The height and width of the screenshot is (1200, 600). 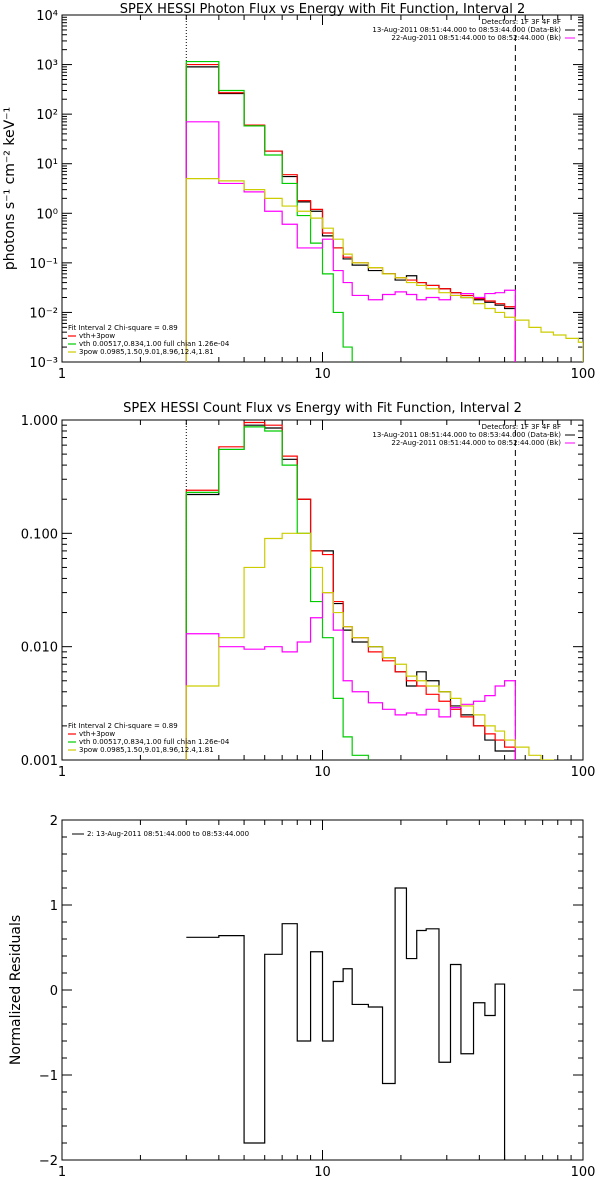 What do you see at coordinates (47, 214) in the screenshot?
I see `y-tick-label: 10⁰` at bounding box center [47, 214].